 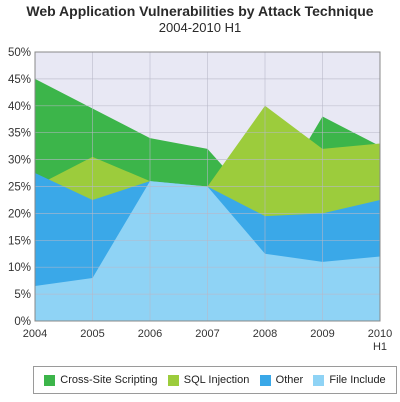 I want to click on x-tick-label: 2005, so click(x=92, y=334).